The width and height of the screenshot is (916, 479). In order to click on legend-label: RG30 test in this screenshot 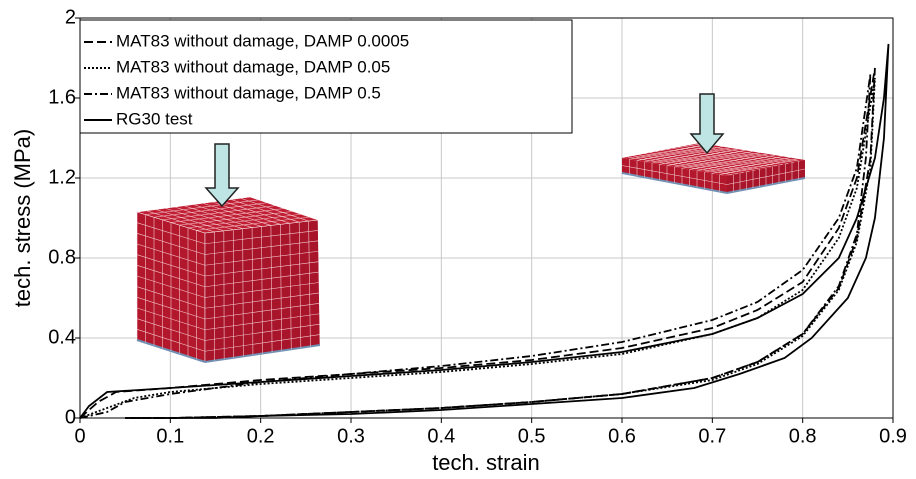, I will do `click(154, 118)`.